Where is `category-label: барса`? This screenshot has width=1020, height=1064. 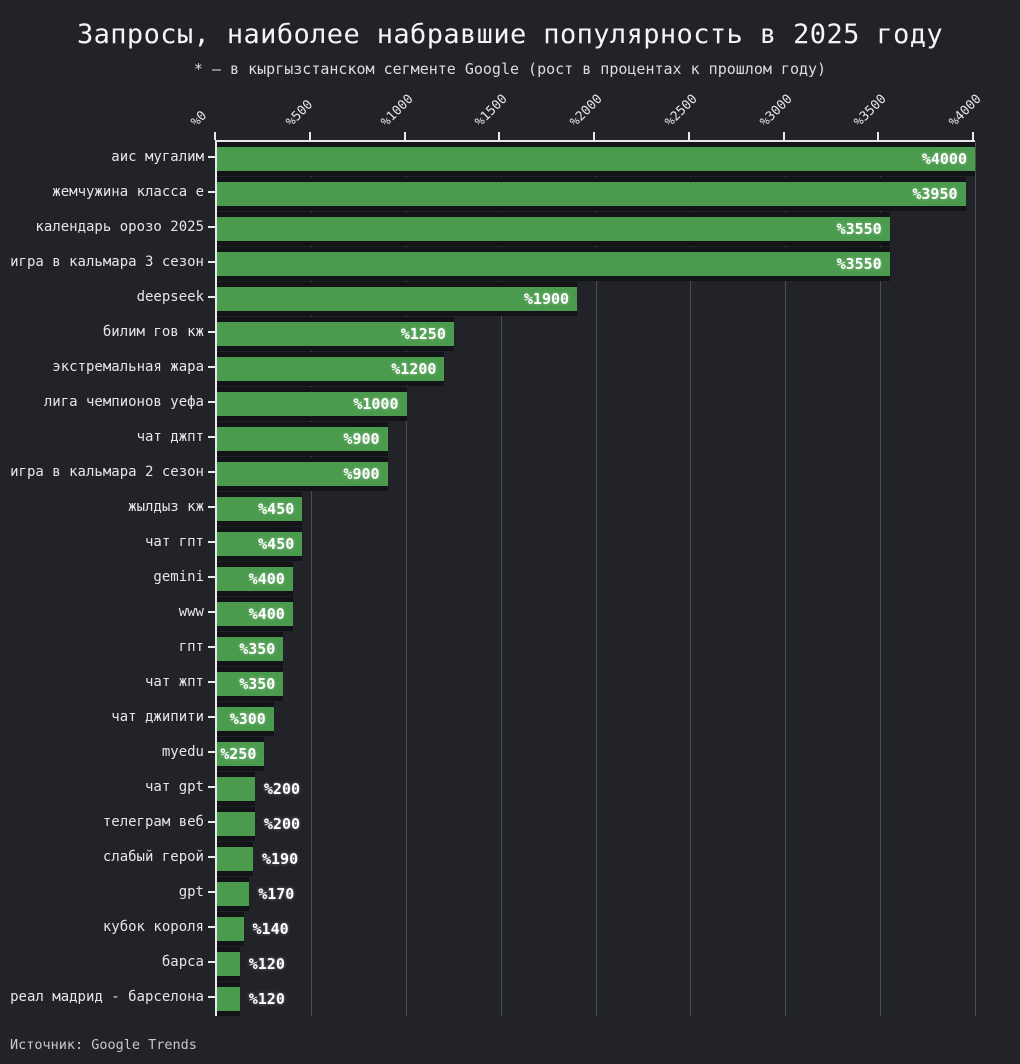 category-label: барса is located at coordinates (182, 961).